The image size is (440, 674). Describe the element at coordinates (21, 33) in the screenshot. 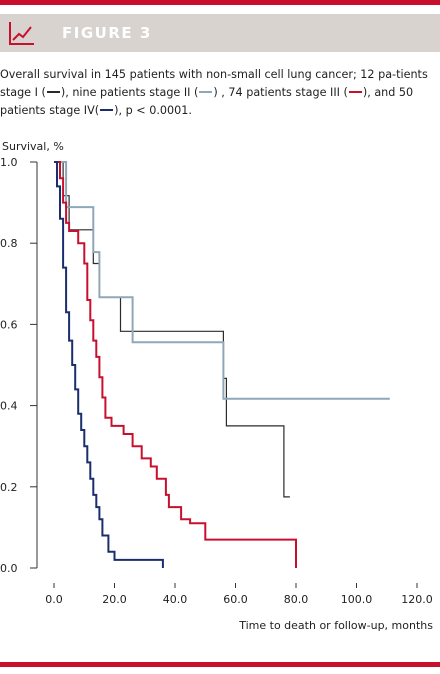

I see `line-chart-icon` at that location.